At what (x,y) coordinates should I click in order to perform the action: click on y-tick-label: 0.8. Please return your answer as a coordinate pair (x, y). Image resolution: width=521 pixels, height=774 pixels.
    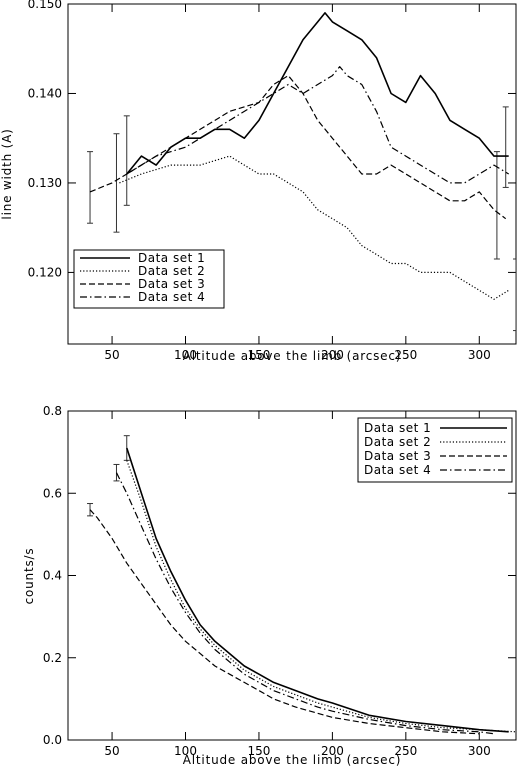
    Looking at the image, I should click on (52, 411).